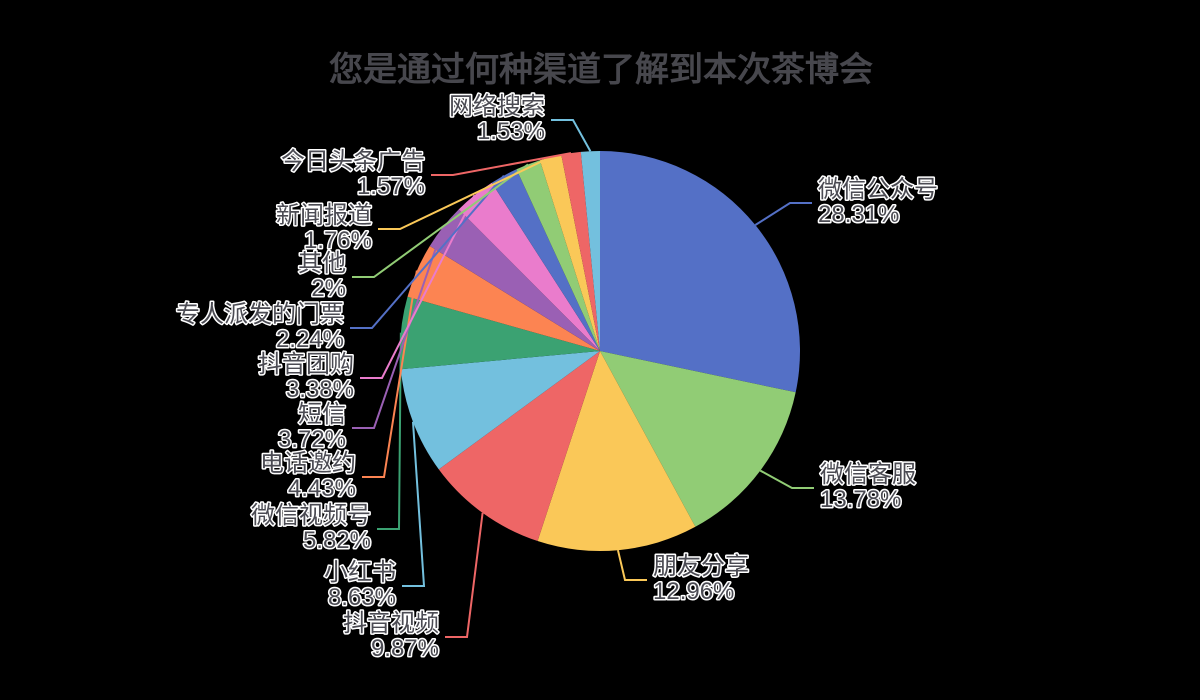 This screenshot has height=700, width=1200. I want to click on slice-label-value-5: 5.82%, so click(337, 540).